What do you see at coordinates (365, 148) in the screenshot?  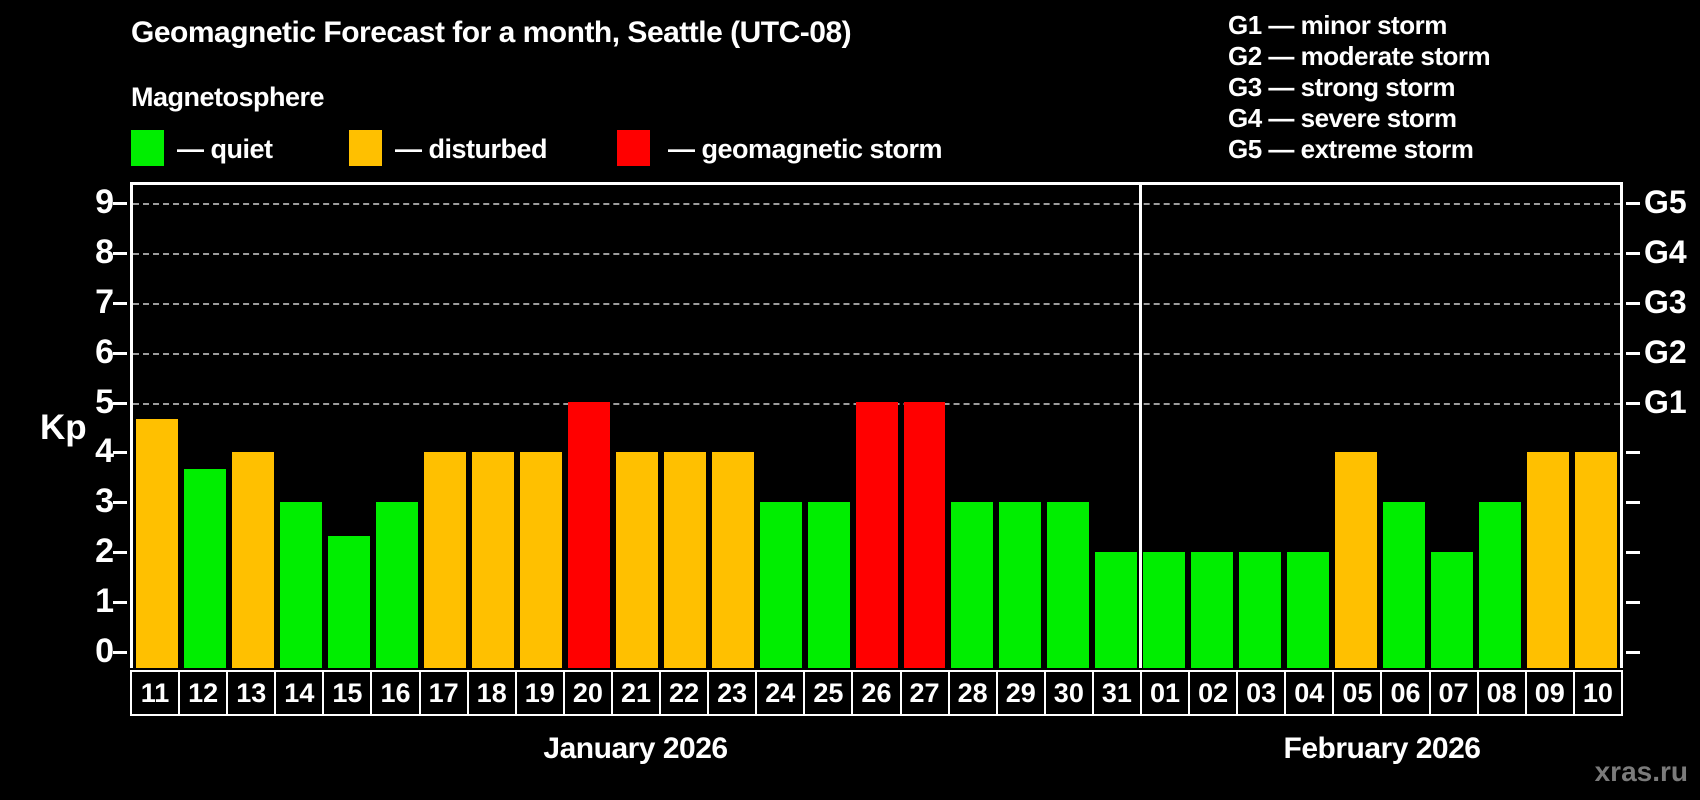 I see `disturbed-swatch-icon` at bounding box center [365, 148].